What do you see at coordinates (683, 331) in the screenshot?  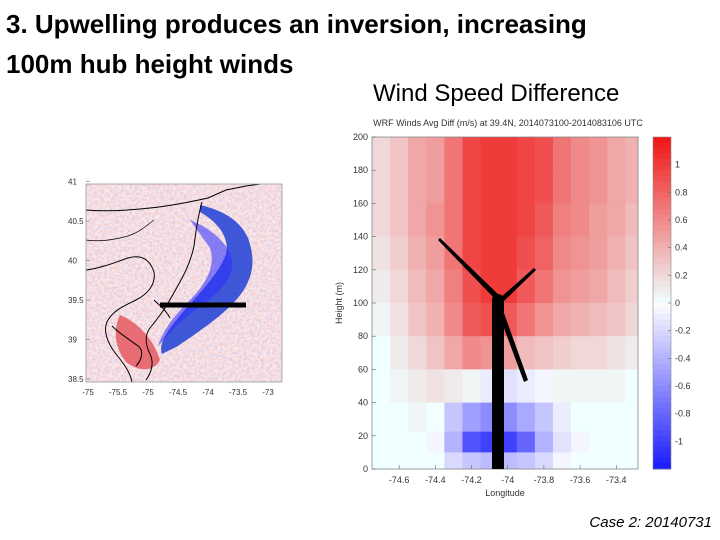 I see `colorbar-tick-label: -0.2` at bounding box center [683, 331].